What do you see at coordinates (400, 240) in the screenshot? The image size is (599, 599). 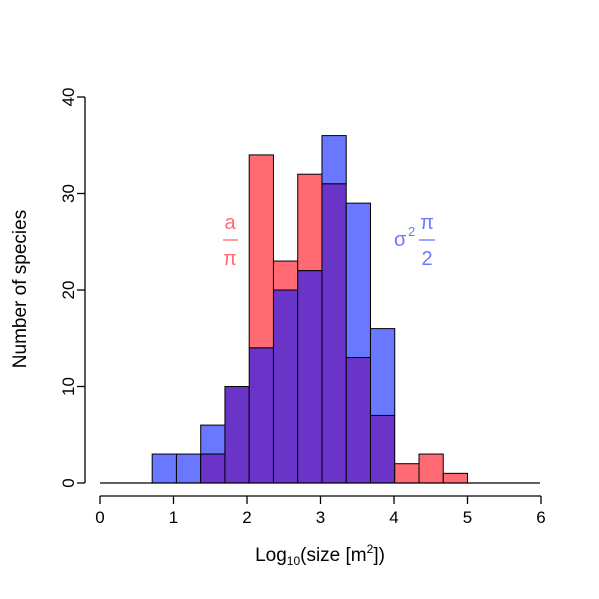 I see `annotation-blue-base: σ` at bounding box center [400, 240].